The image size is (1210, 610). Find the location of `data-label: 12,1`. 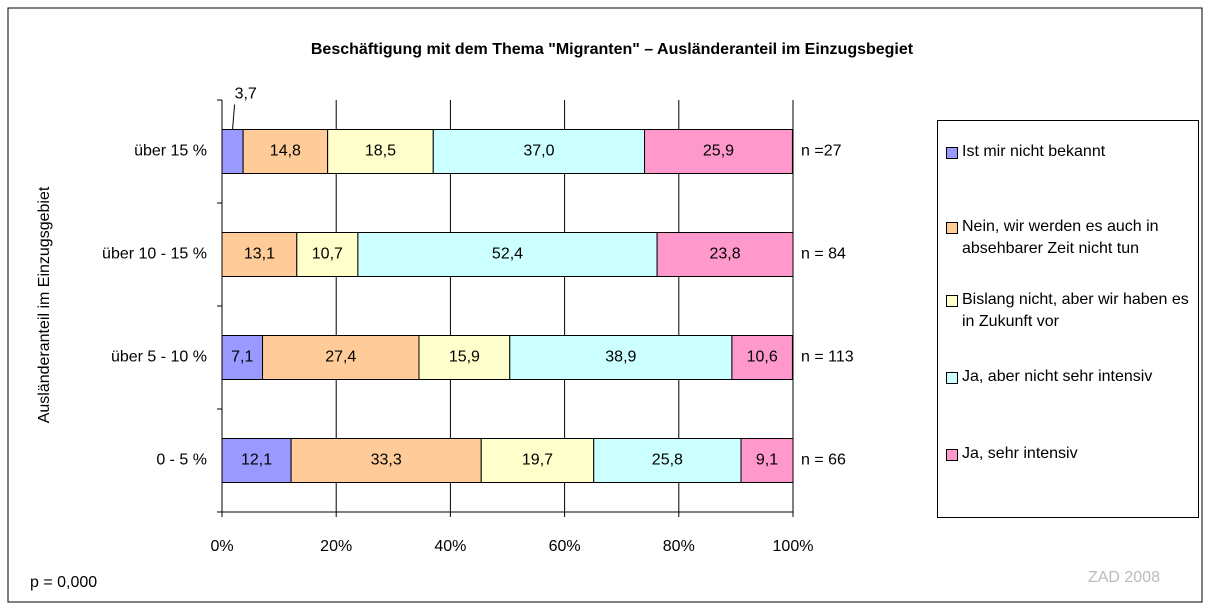

data-label: 12,1 is located at coordinates (256, 460).